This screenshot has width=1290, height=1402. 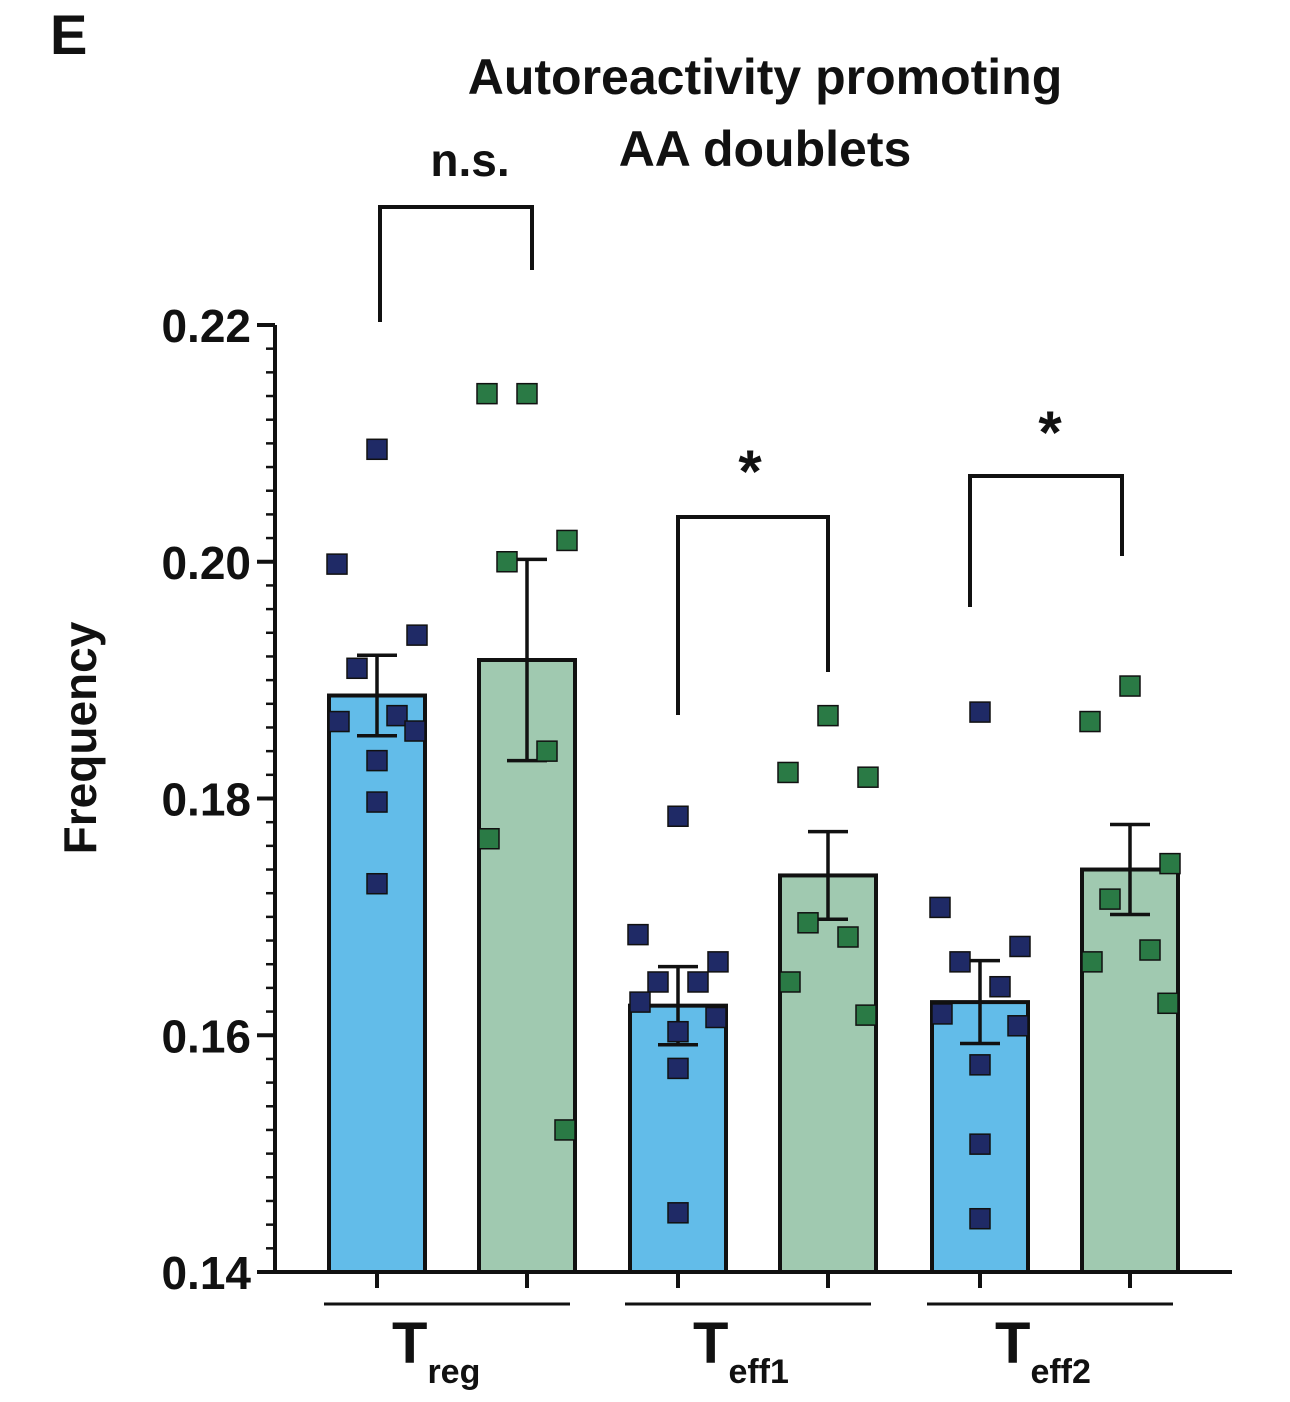 I want to click on group-label: Treg, so click(x=436, y=1351).